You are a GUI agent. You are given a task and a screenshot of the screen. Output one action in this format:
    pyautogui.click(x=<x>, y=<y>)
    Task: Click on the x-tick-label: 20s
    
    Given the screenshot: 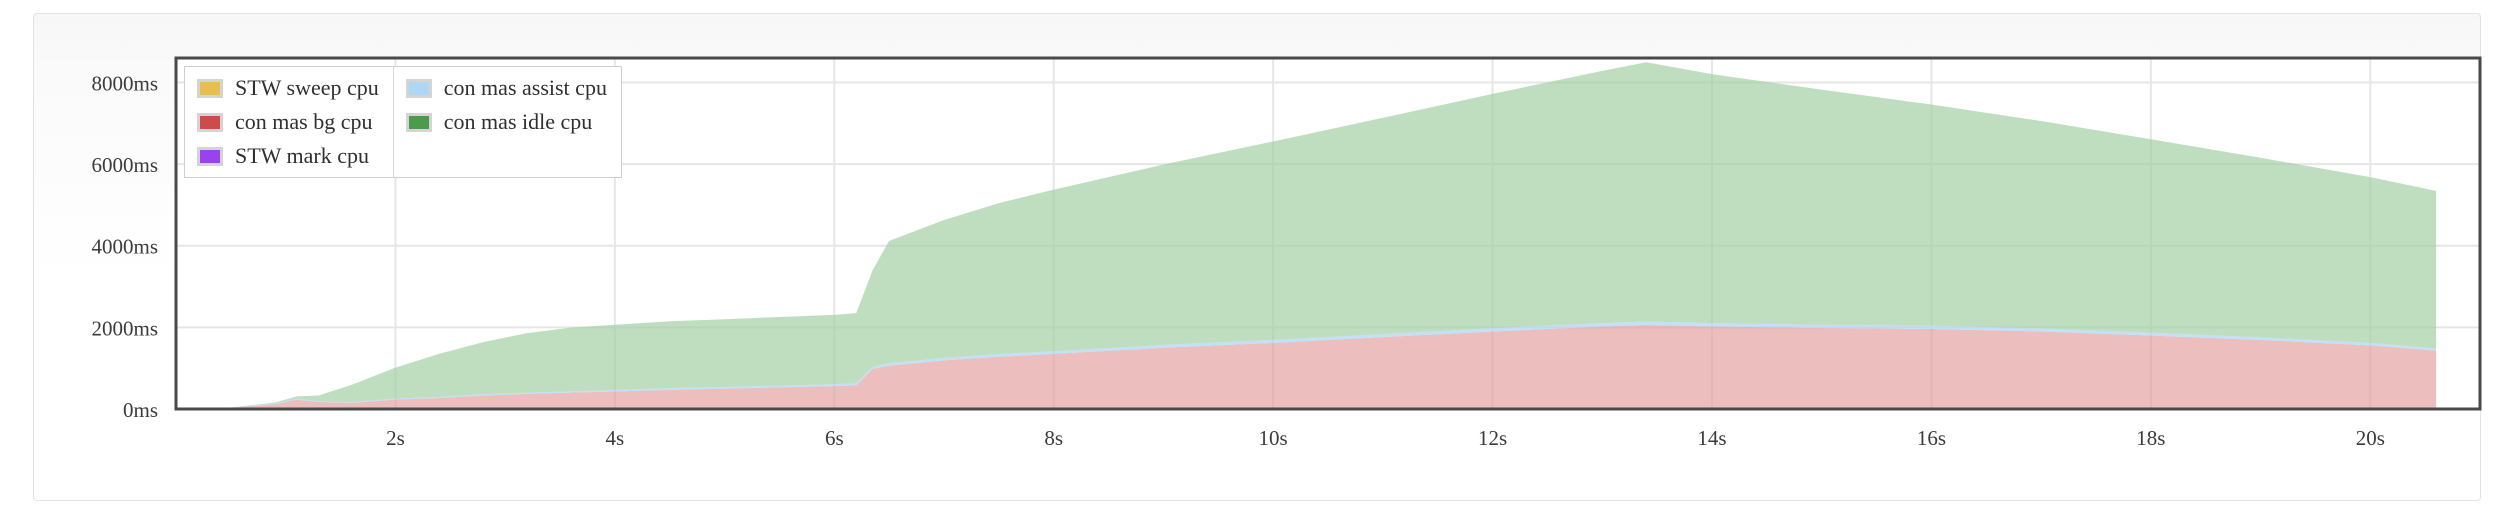 What is the action you would take?
    pyautogui.click(x=2370, y=438)
    